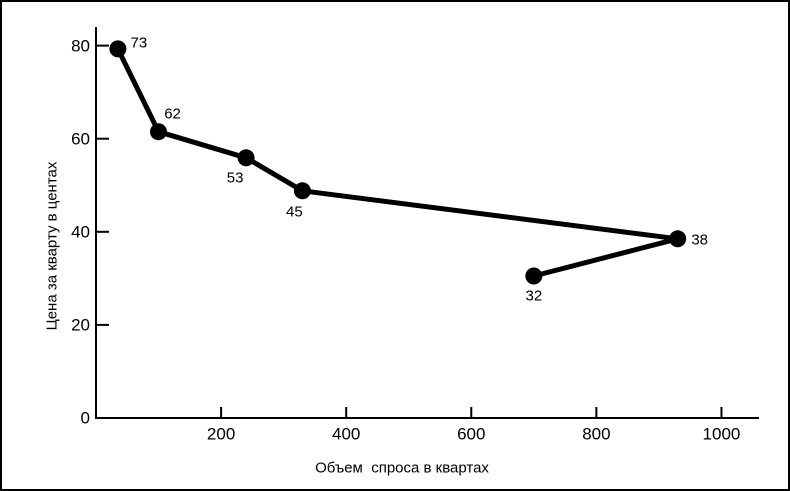  Describe the element at coordinates (721, 434) in the screenshot. I see `x-tick-label-1000: 1000` at that location.